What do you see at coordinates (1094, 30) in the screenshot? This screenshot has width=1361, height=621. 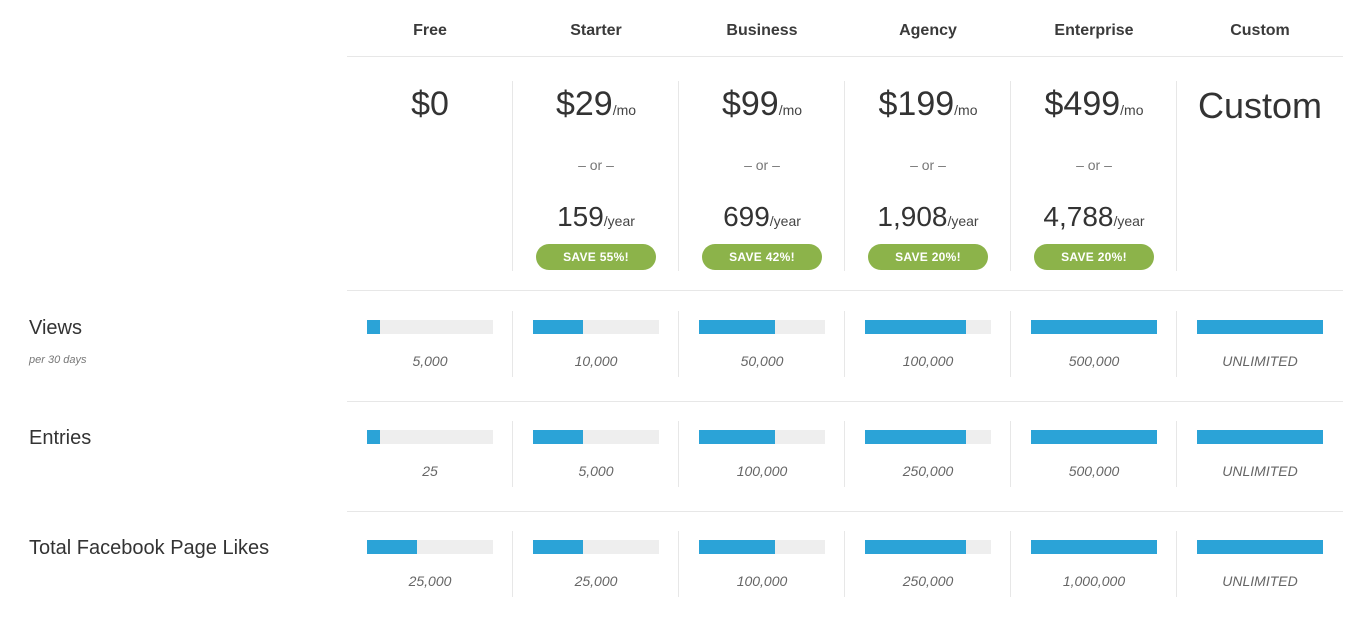 I see `plan-name-enterprise: Enterprise` at bounding box center [1094, 30].